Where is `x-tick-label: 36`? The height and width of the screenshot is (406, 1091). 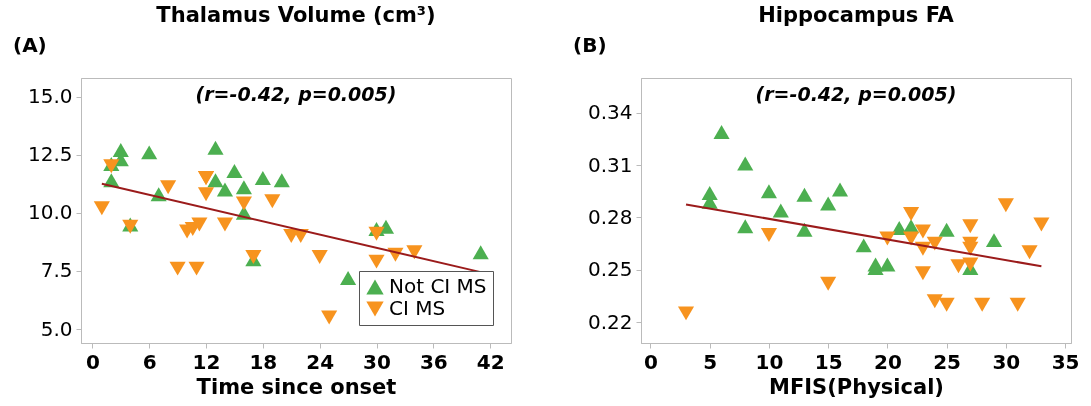 x-tick-label: 36 is located at coordinates (433, 361).